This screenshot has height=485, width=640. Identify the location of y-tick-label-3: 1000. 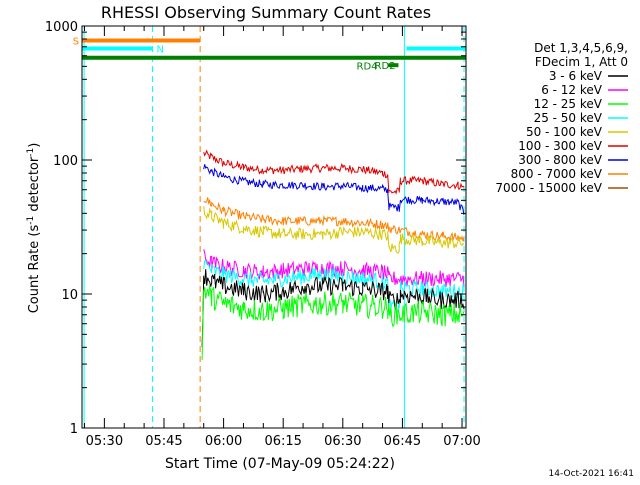
(61, 27).